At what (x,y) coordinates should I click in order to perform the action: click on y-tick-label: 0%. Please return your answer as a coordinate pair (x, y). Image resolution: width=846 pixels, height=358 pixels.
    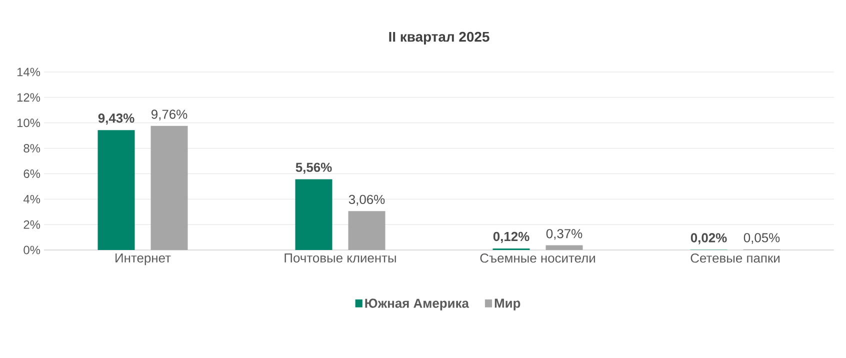
    Looking at the image, I should click on (32, 250).